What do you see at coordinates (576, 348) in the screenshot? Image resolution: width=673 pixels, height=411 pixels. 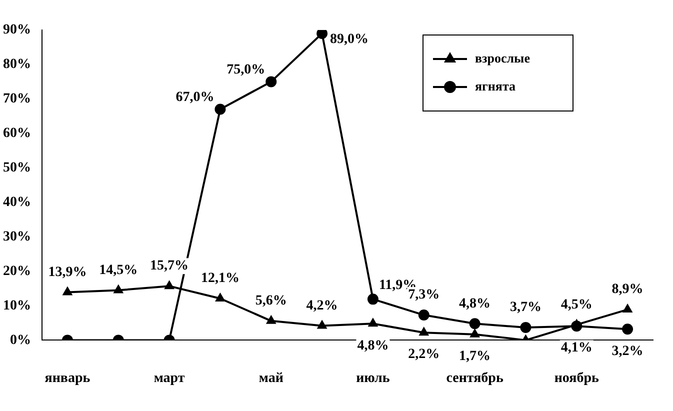 I see `data-label: 4,1%` at bounding box center [576, 348].